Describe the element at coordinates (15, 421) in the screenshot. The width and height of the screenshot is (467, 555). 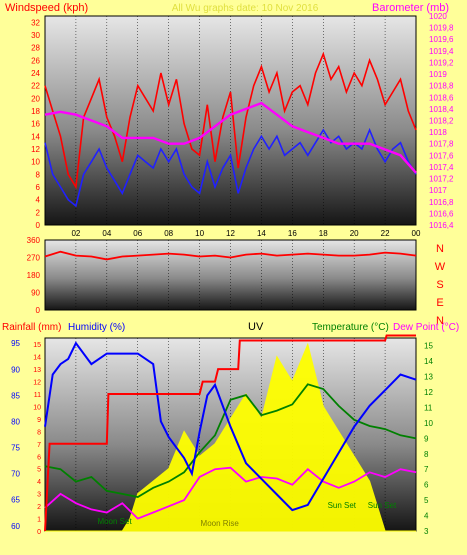
I see `humidity-tick-label: 80` at that location.